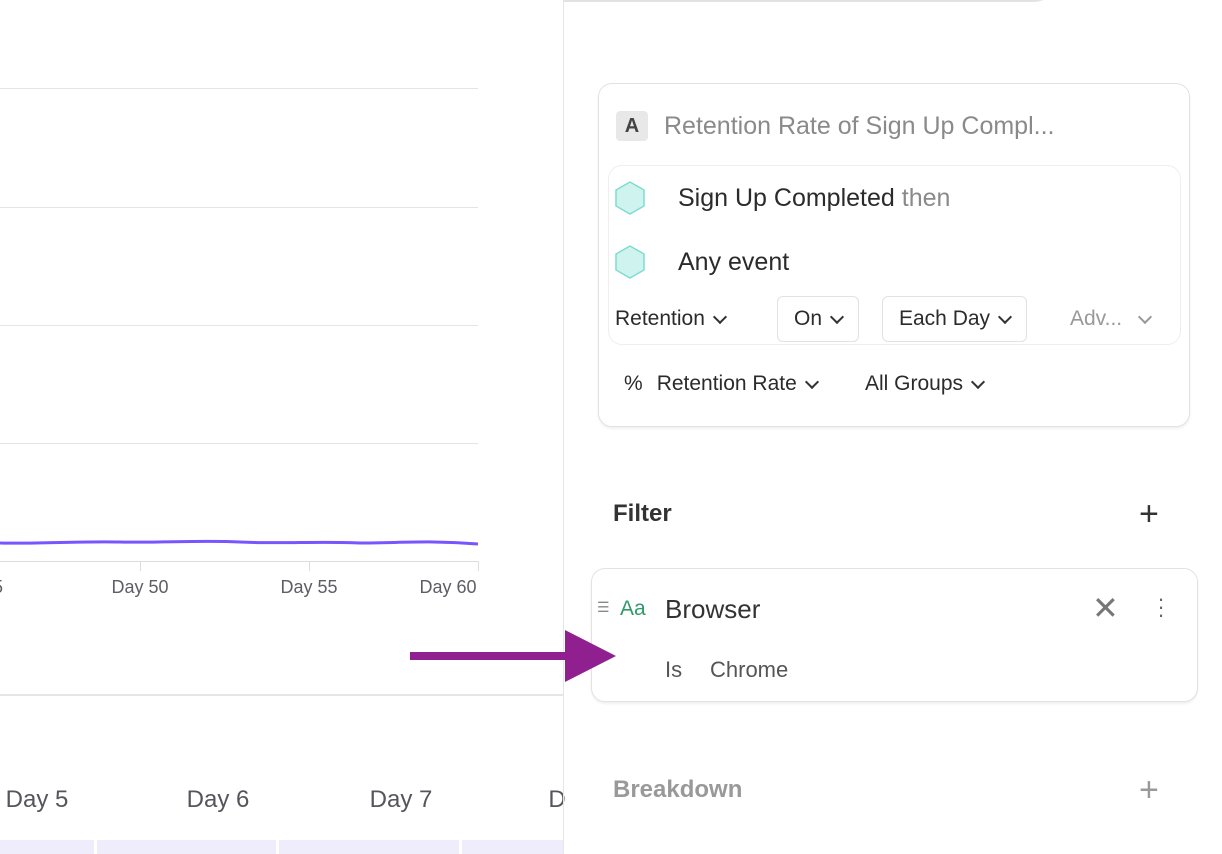 This screenshot has height=854, width=1222. Describe the element at coordinates (808, 318) in the screenshot. I see `on-label: On` at that location.